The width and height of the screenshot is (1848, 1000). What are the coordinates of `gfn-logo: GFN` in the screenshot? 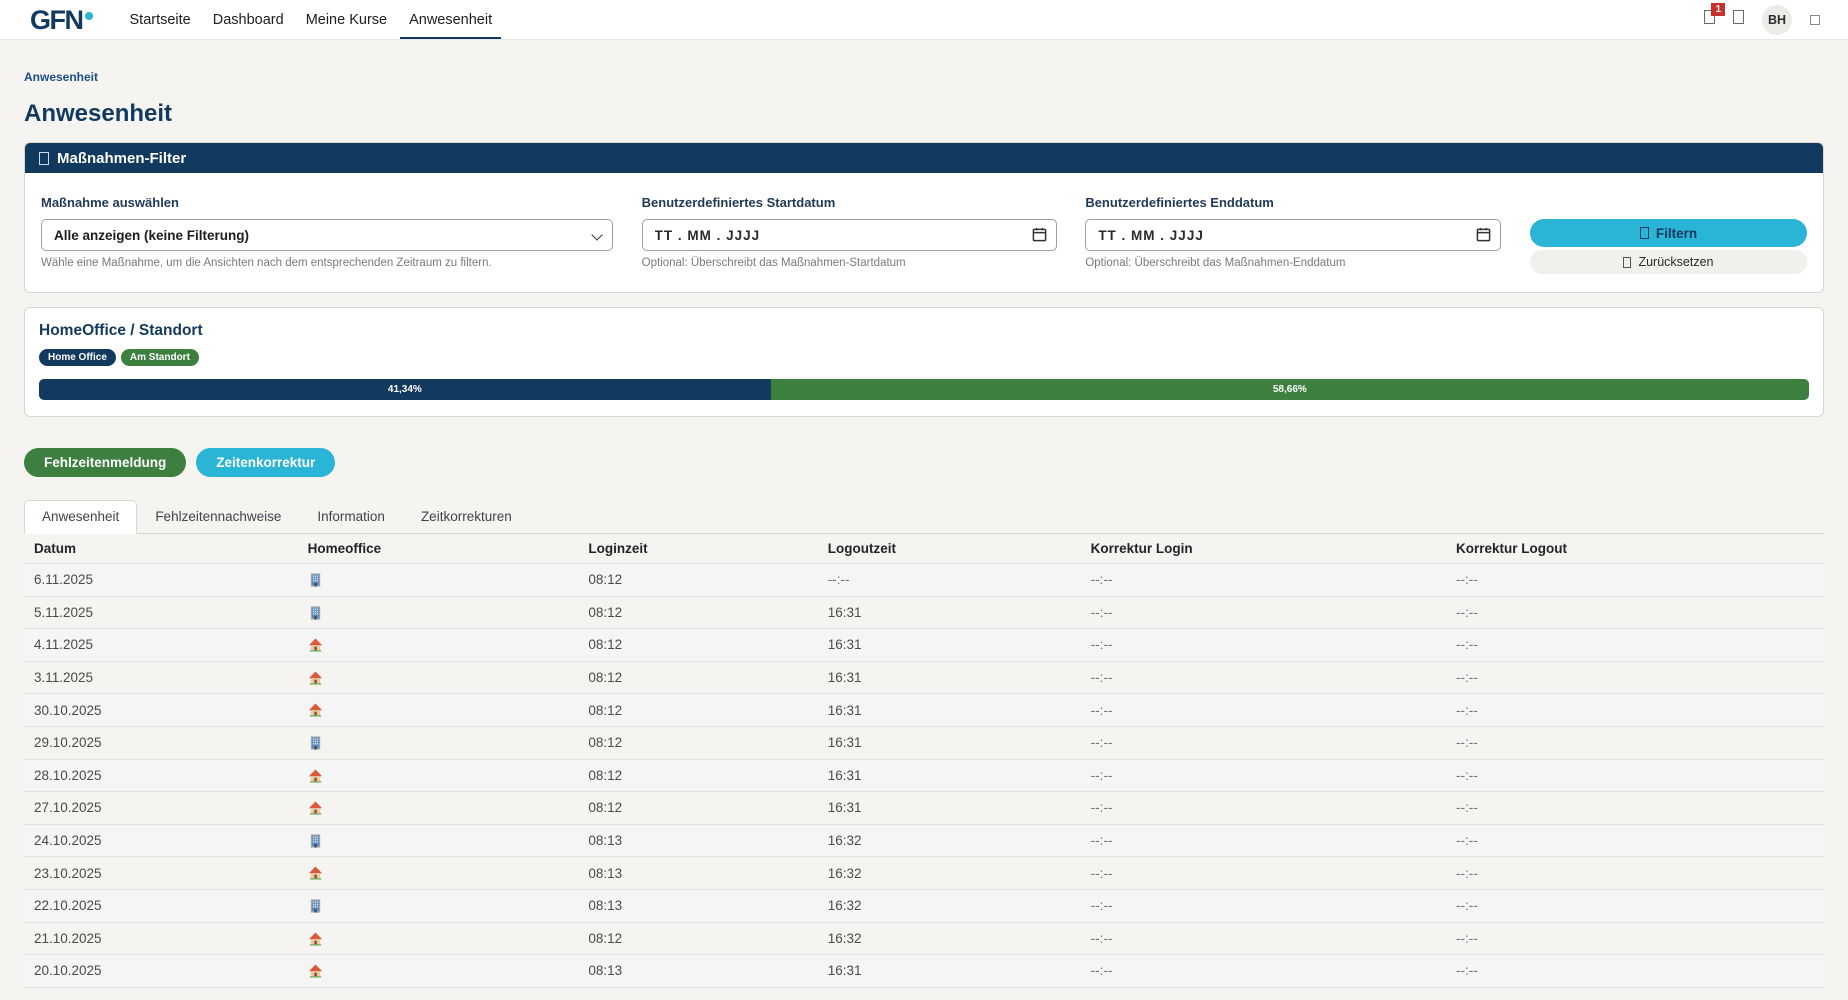 It's located at (61, 20).